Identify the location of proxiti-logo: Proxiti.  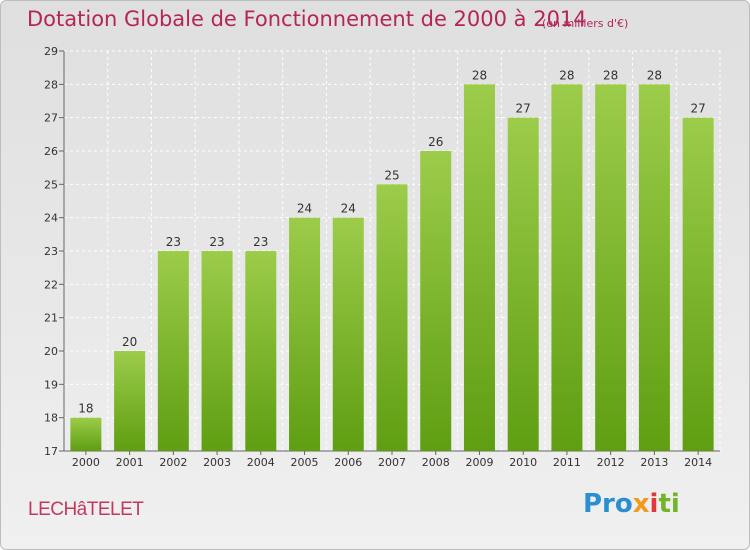
(631, 504).